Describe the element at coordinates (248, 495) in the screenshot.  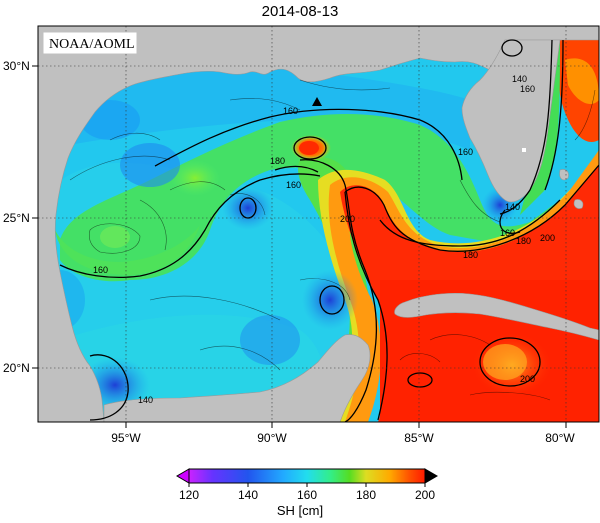
I see `colorbar-tick-label: 140` at that location.